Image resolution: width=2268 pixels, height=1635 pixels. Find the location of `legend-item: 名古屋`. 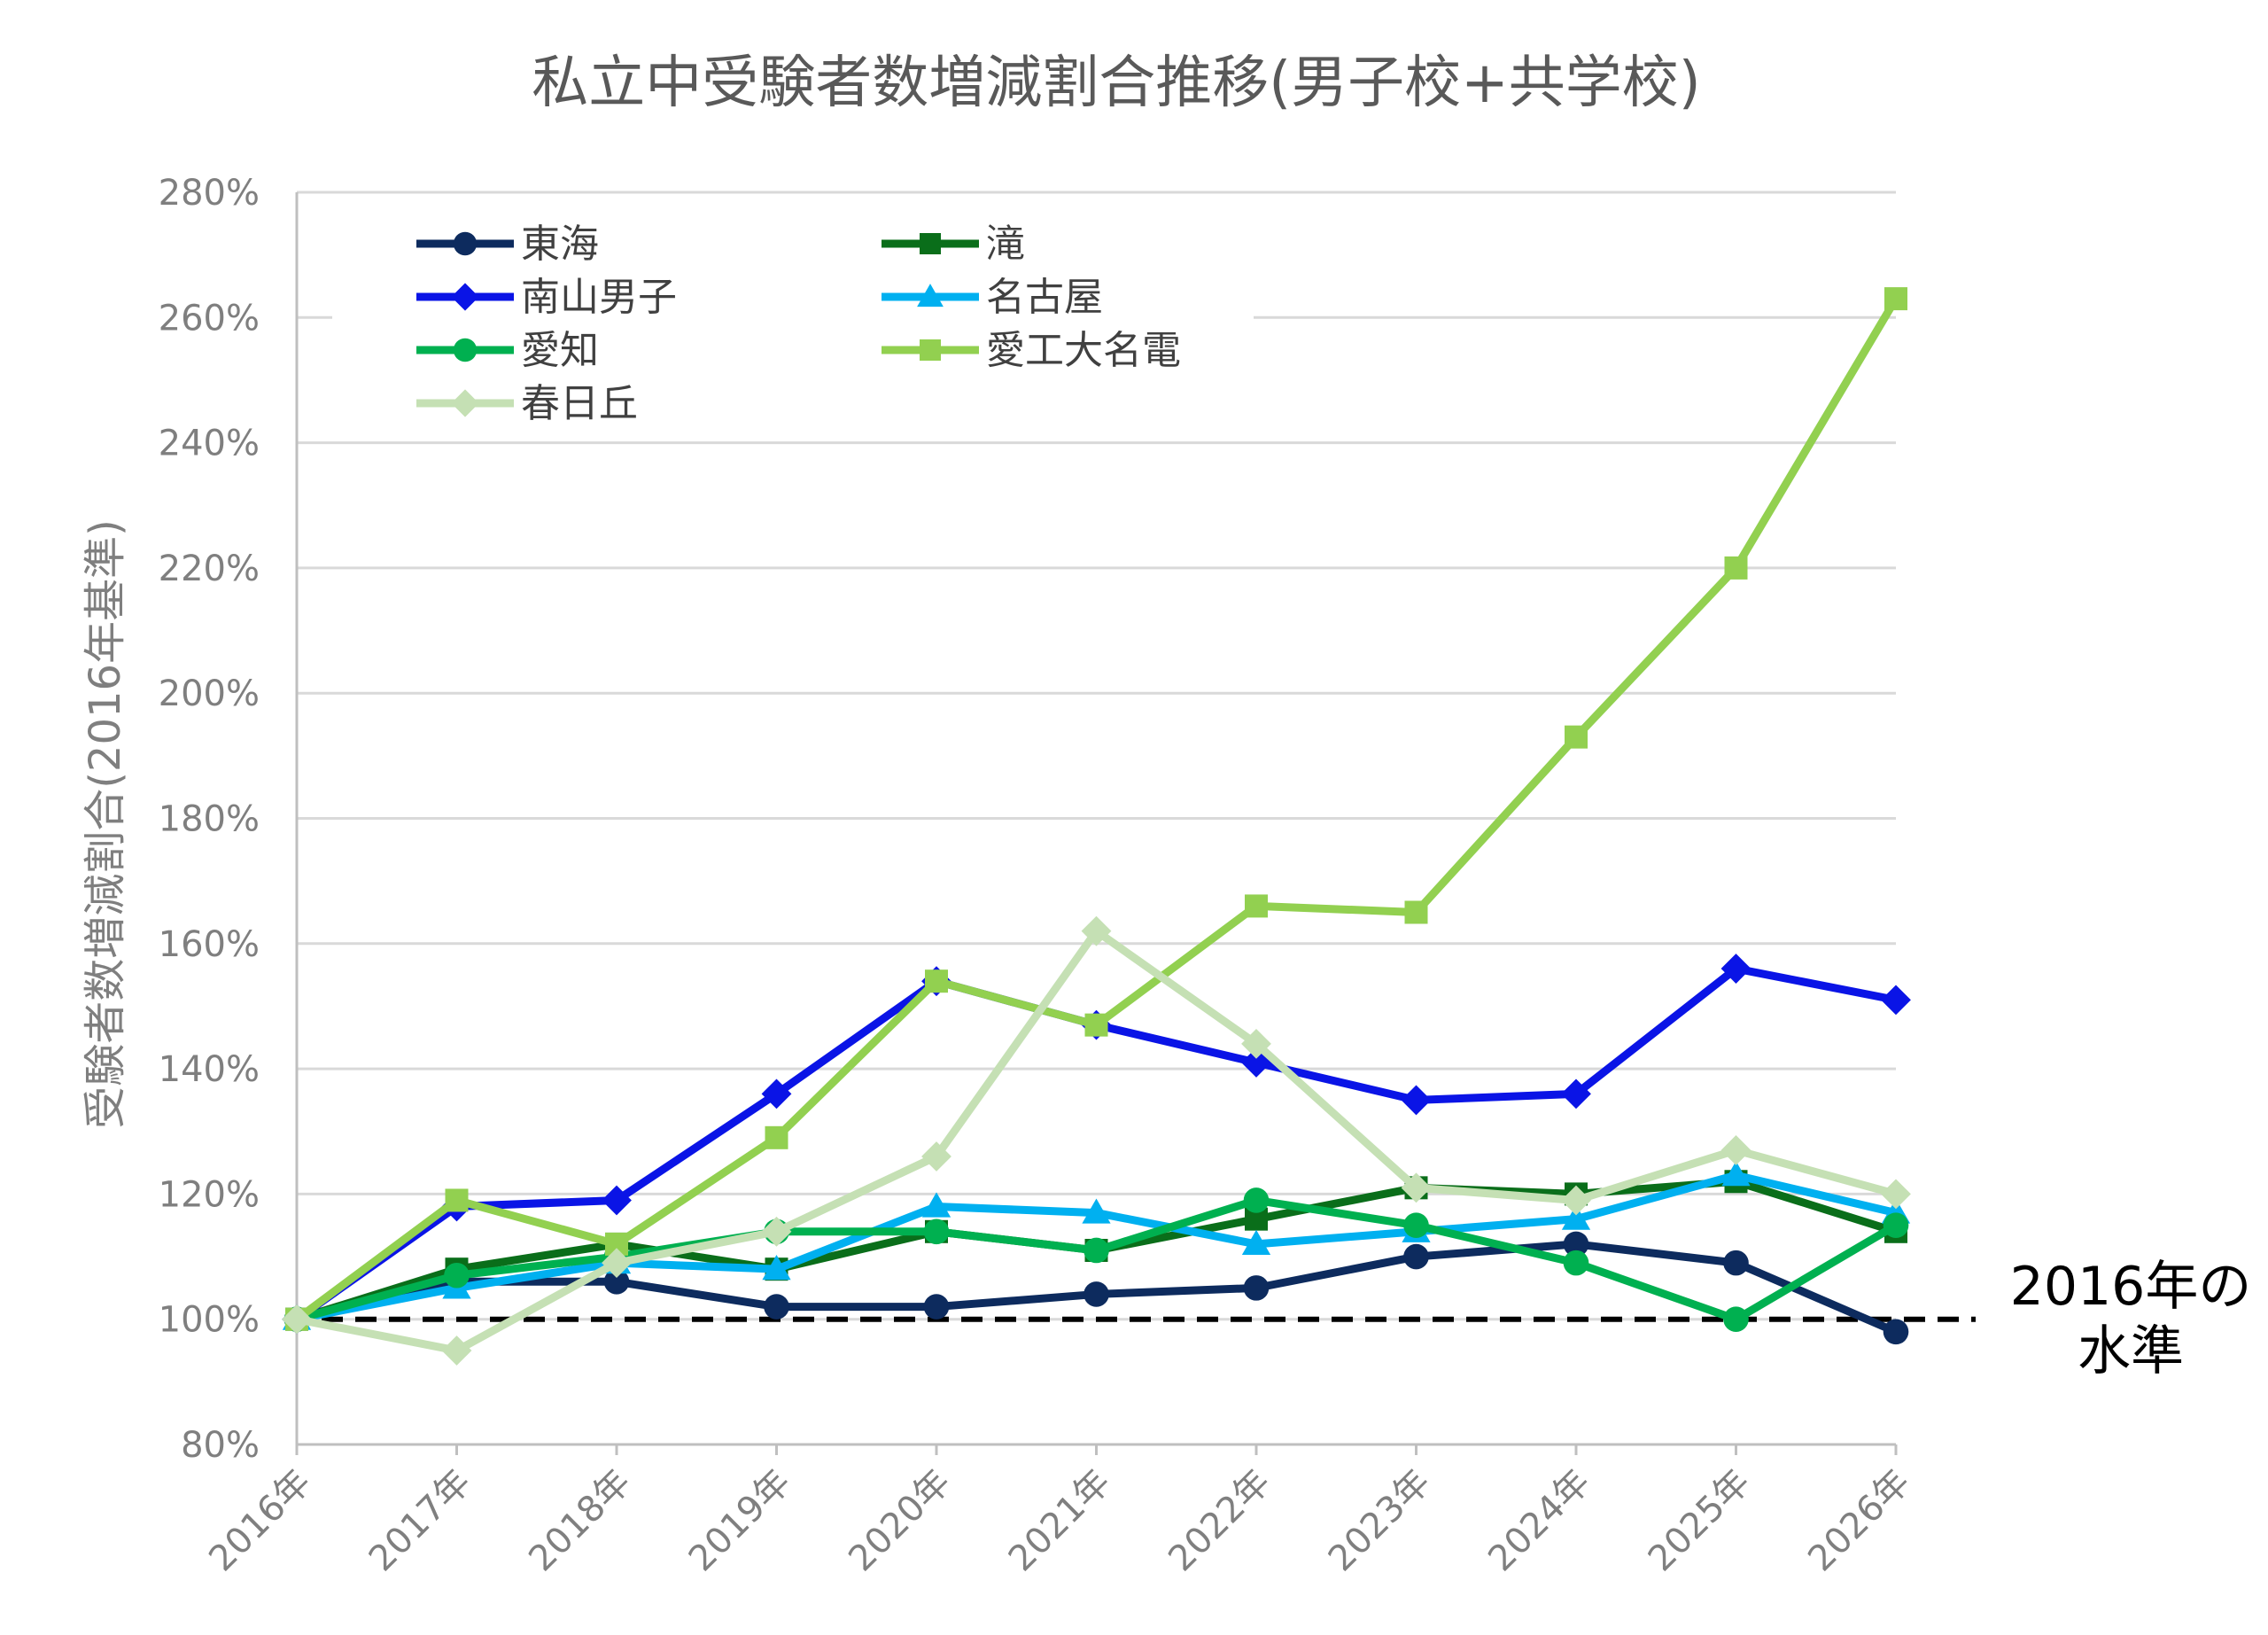

legend-item: 名古屋 is located at coordinates (992, 297).